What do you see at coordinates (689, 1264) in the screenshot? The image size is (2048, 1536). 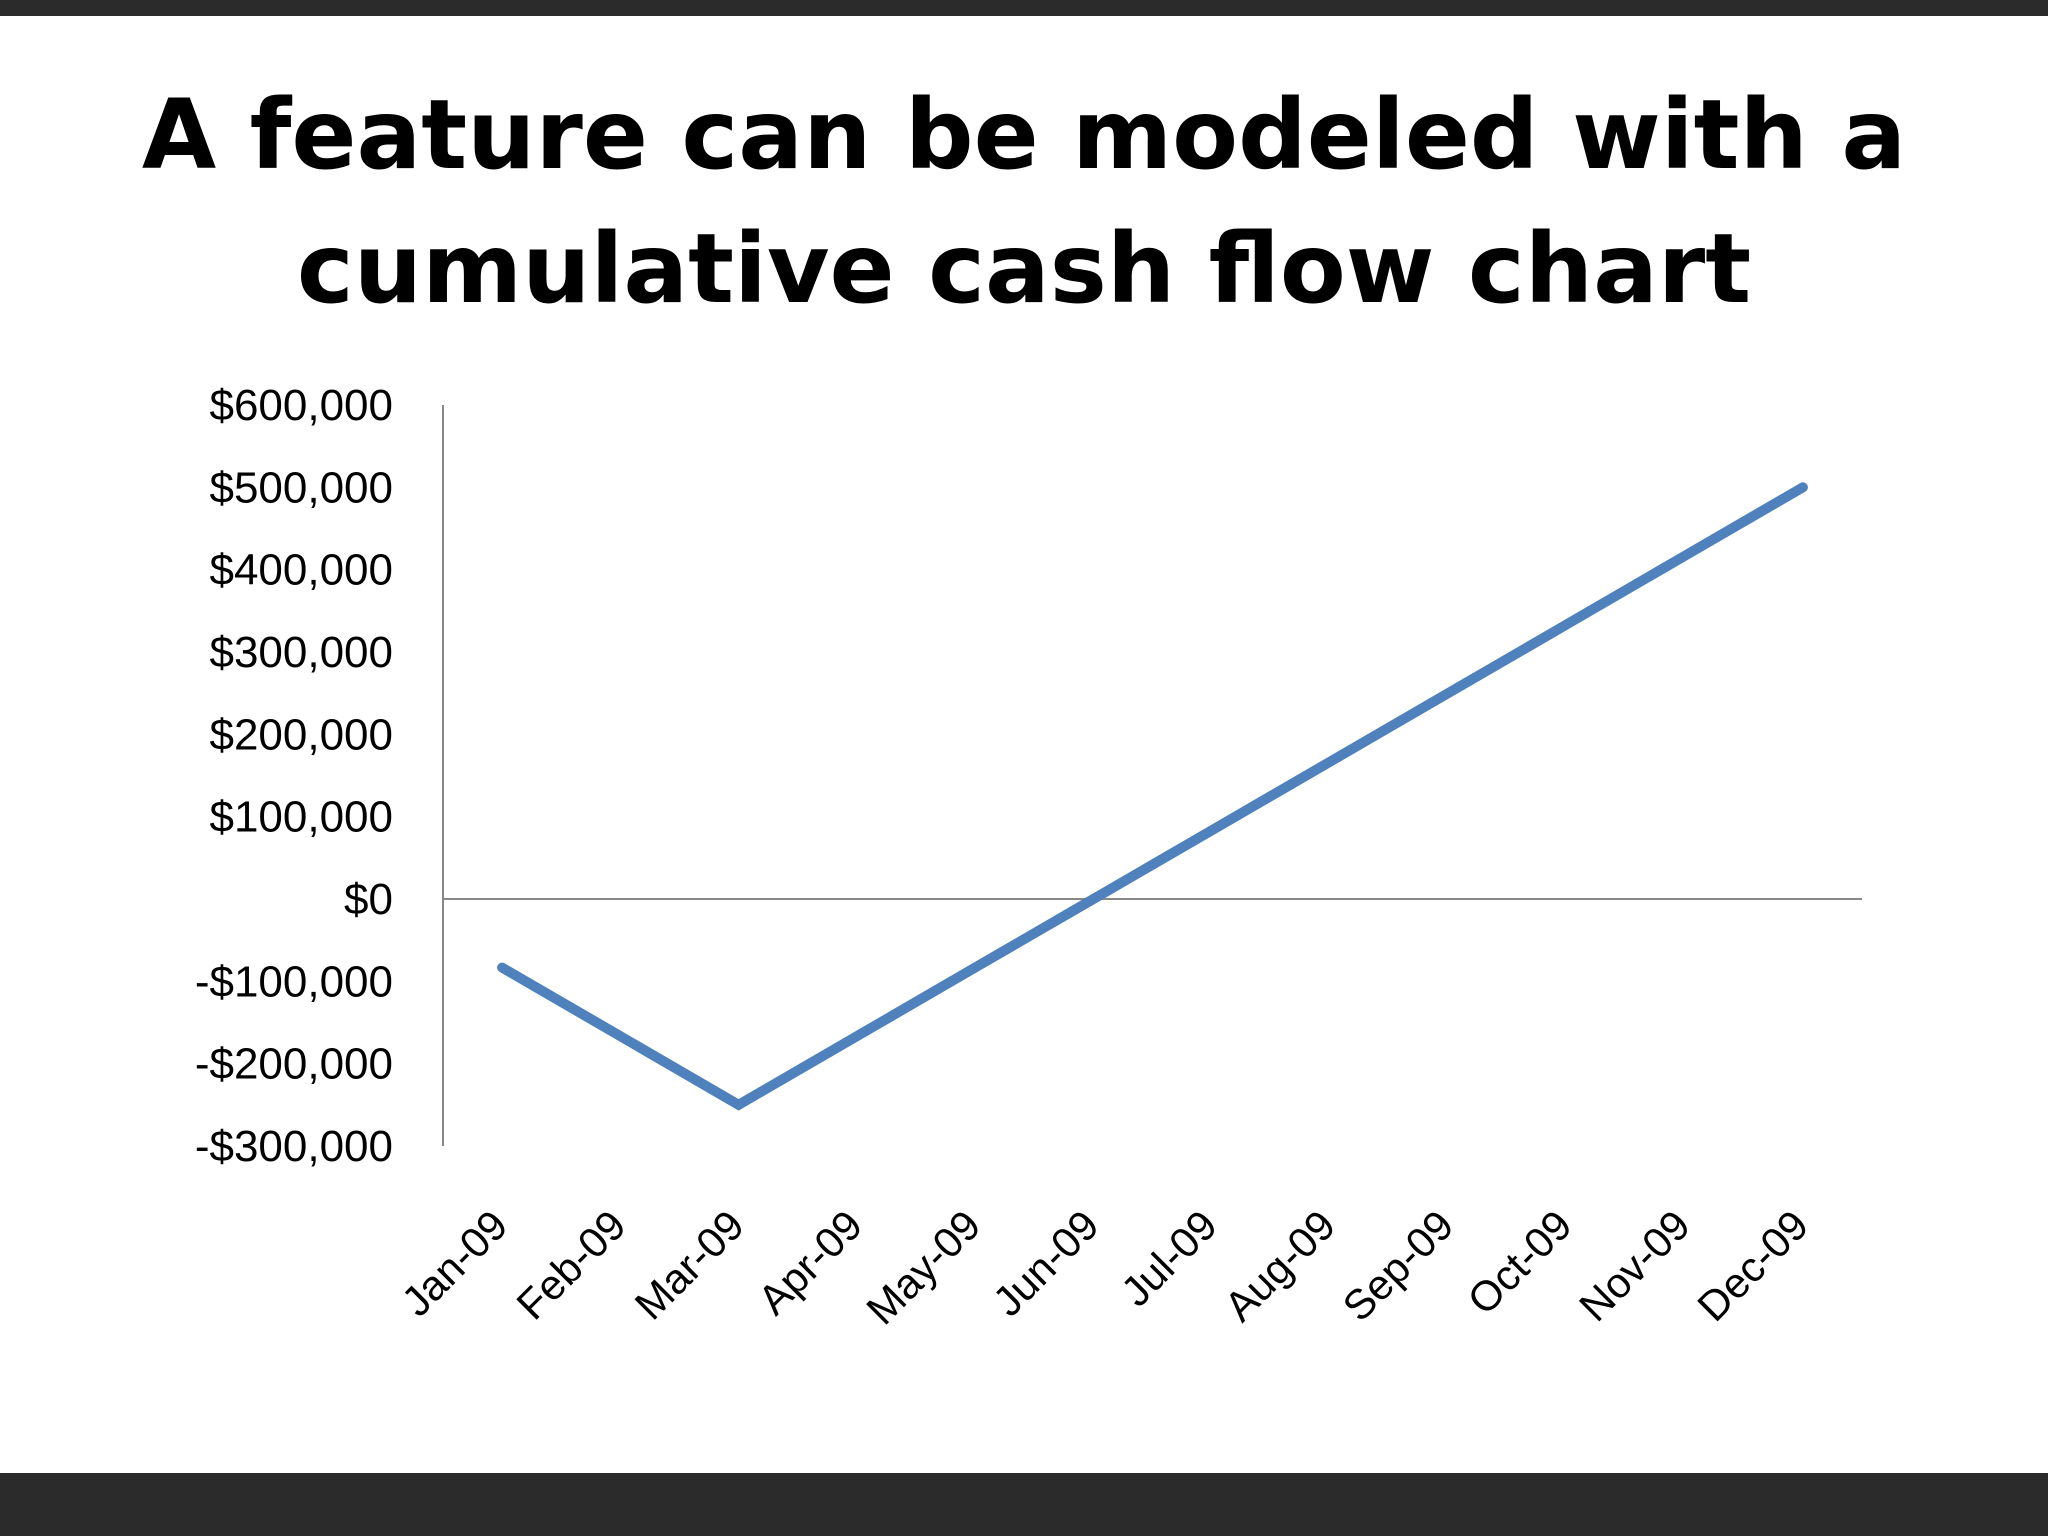 I see `x-tick-label: Mar-09` at bounding box center [689, 1264].